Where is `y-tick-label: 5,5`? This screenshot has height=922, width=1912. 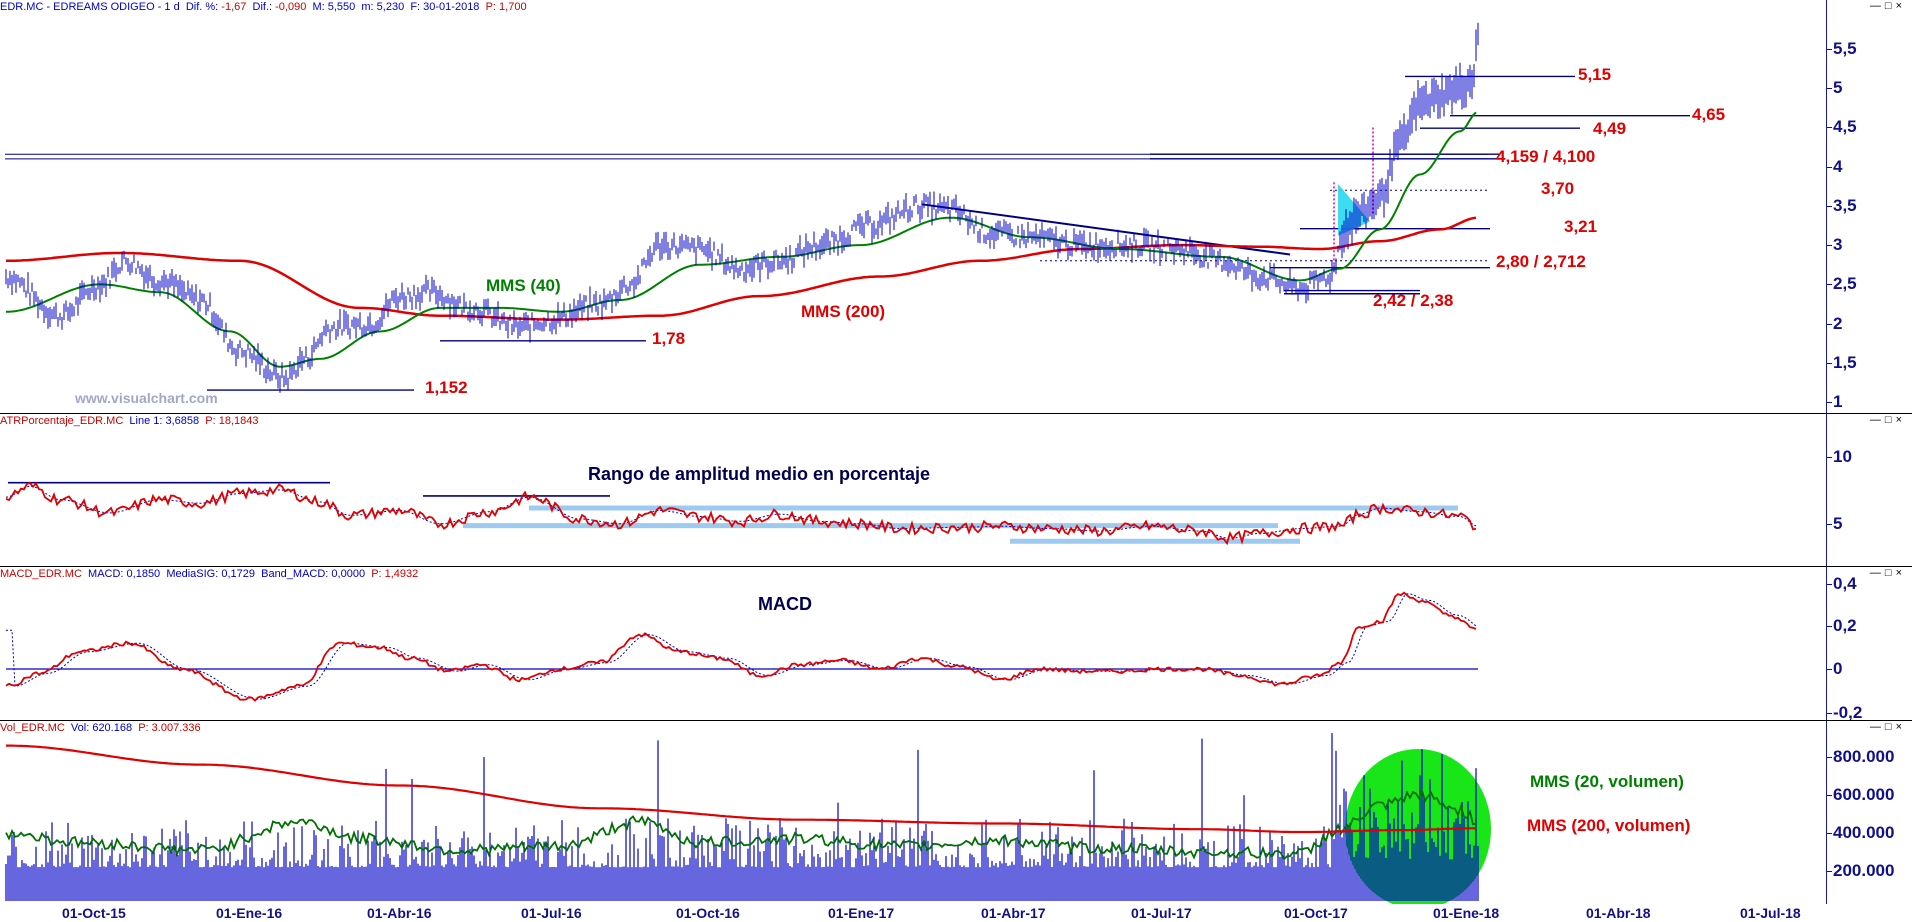
y-tick-label: 5,5 is located at coordinates (1845, 48).